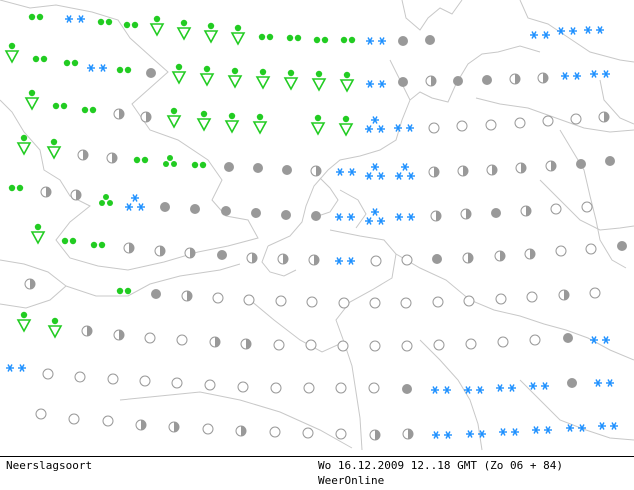 This screenshot has height=490, width=634. I want to click on valid-time: Wo 16.12.2009 12..18 GMT (Zo 06 + 84), so click(441, 465).